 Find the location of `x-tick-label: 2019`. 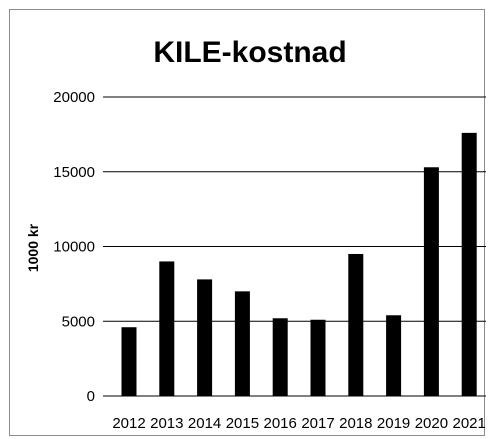

x-tick-label: 2019 is located at coordinates (393, 423).